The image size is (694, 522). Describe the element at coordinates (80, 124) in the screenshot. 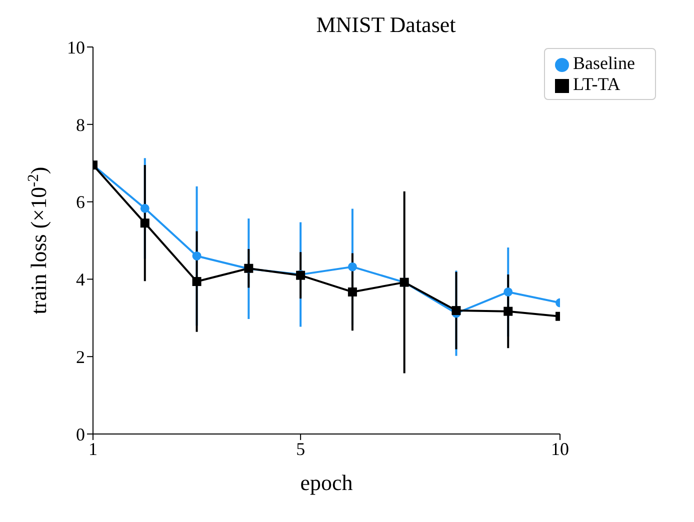

I see `y-tick-label: 8` at that location.